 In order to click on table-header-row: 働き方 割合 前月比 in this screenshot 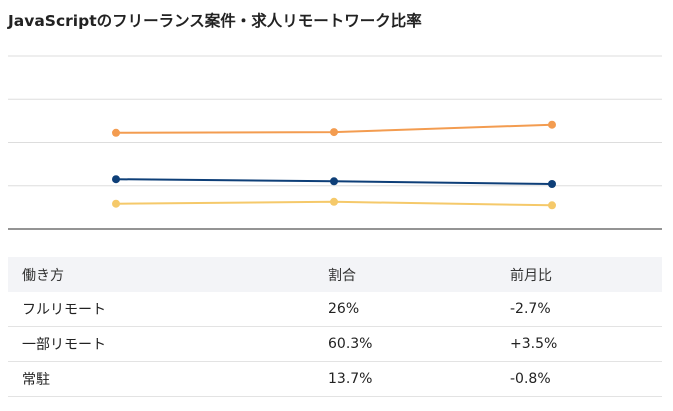, I will do `click(335, 274)`.